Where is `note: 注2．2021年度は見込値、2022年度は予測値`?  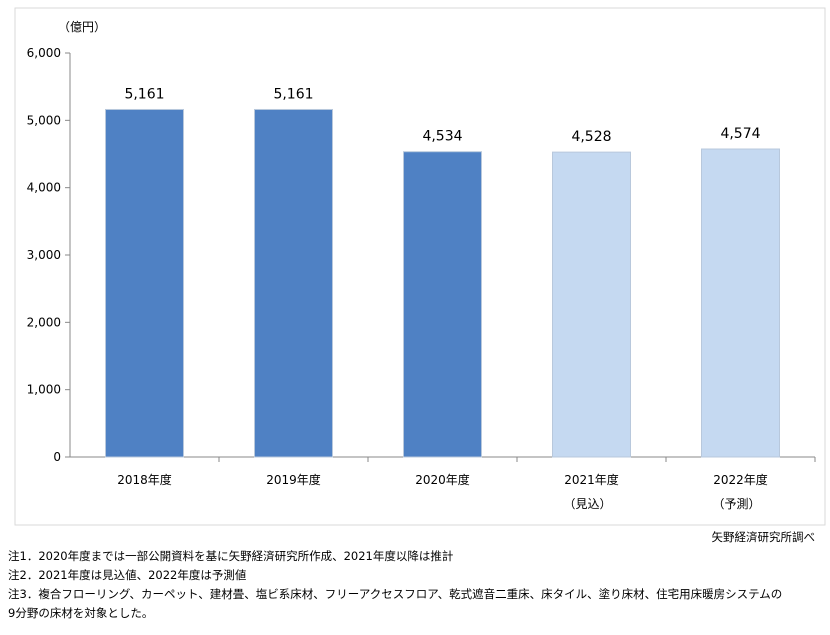 note: 注2．2021年度は見込値、2022年度は予測値 is located at coordinates (127, 575).